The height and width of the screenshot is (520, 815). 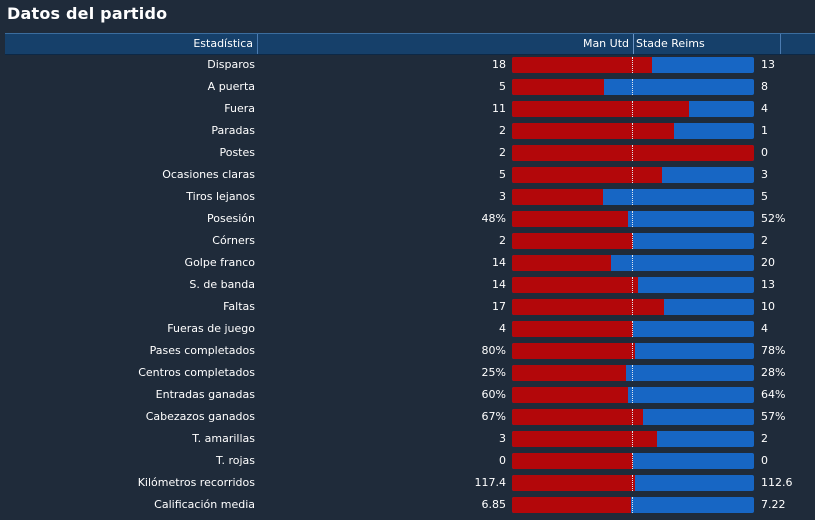 I want to click on stat-label: S. de banda, so click(x=222, y=284).